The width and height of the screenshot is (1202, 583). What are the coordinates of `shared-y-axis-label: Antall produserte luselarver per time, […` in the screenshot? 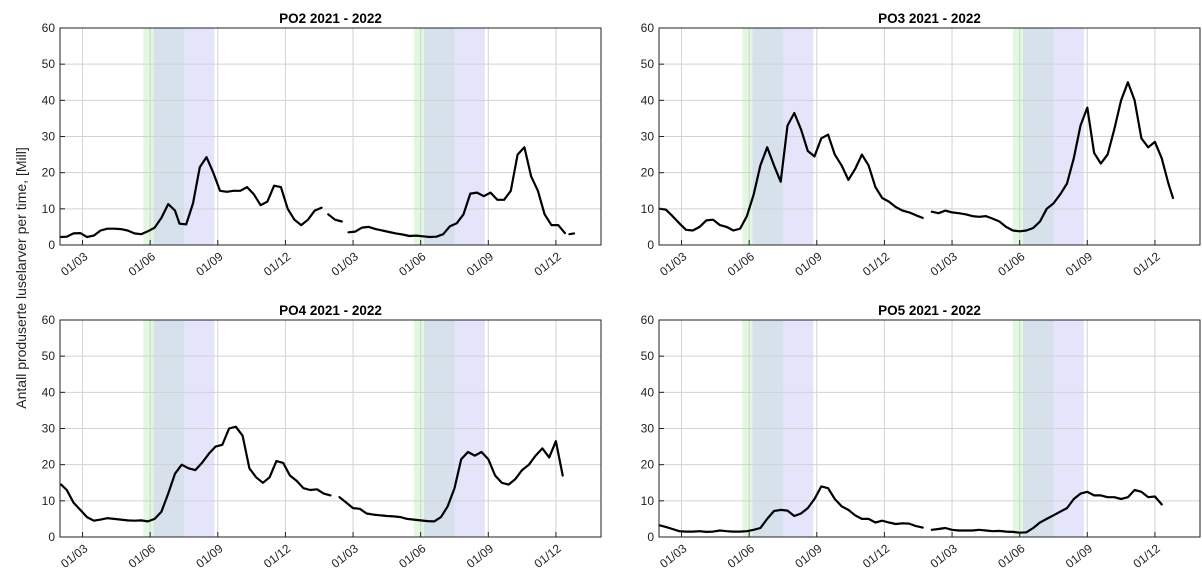 It's located at (21, 277).